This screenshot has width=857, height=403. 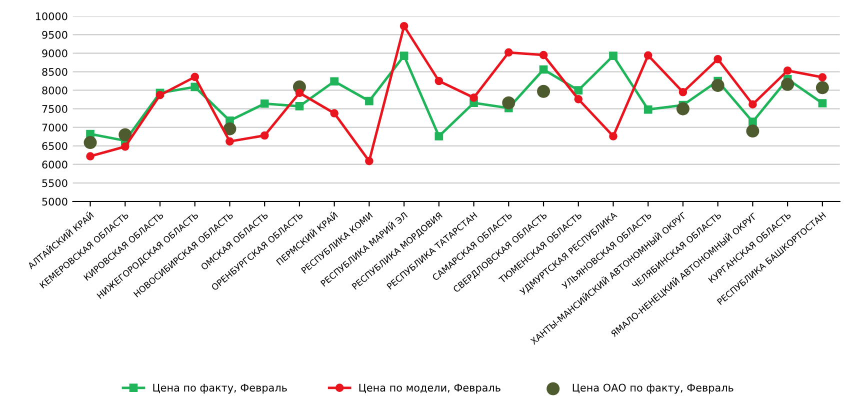 I want to click on legend-label: Цена ОАО по факту, Февраль, so click(x=653, y=389).